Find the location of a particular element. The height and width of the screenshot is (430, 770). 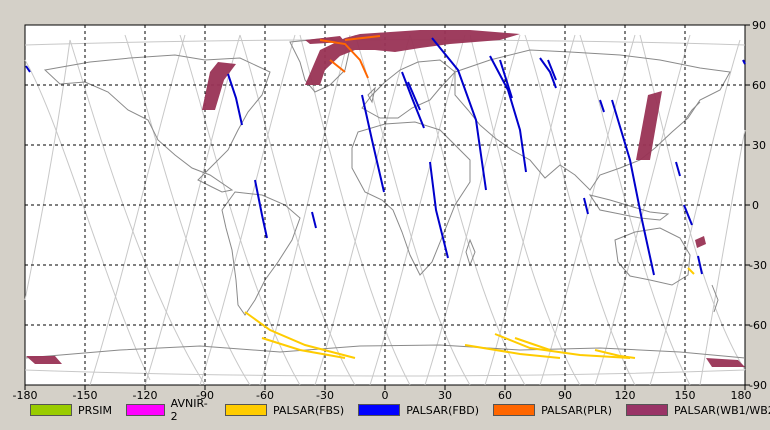

x-label: 30 is located at coordinates (445, 395).